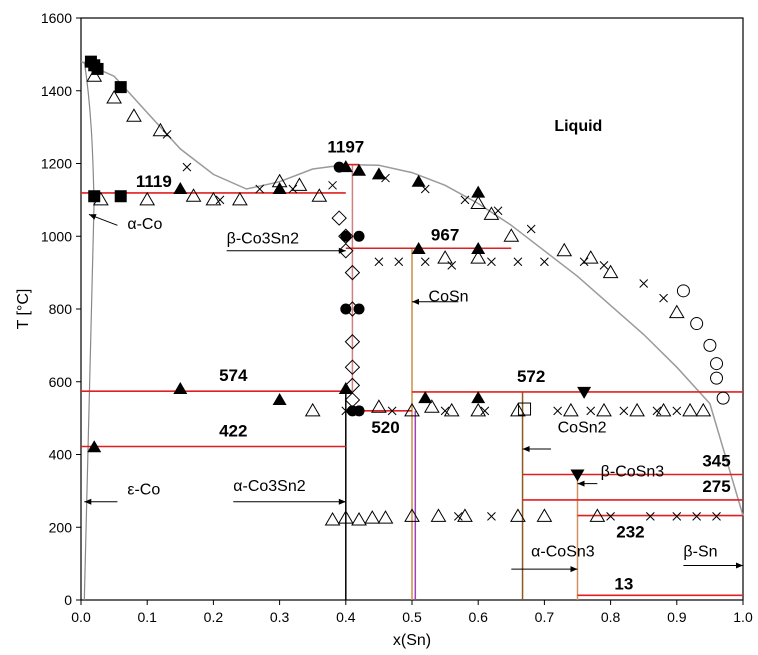 The image size is (758, 655). What do you see at coordinates (578, 126) in the screenshot?
I see `phase-label: Liquid` at bounding box center [578, 126].